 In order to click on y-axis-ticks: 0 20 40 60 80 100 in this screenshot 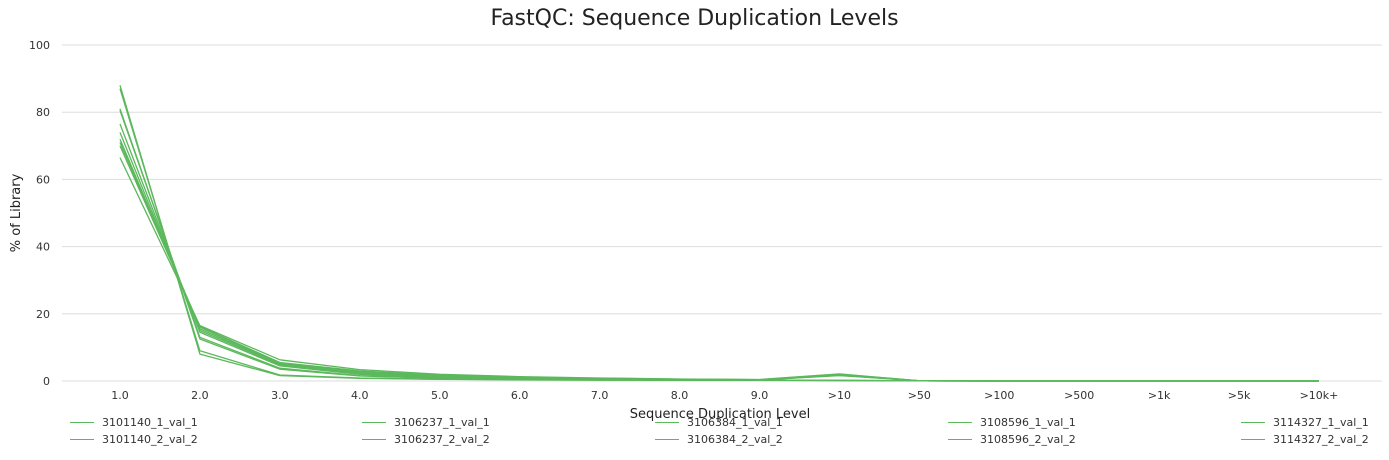, I will do `click(39, 213)`.